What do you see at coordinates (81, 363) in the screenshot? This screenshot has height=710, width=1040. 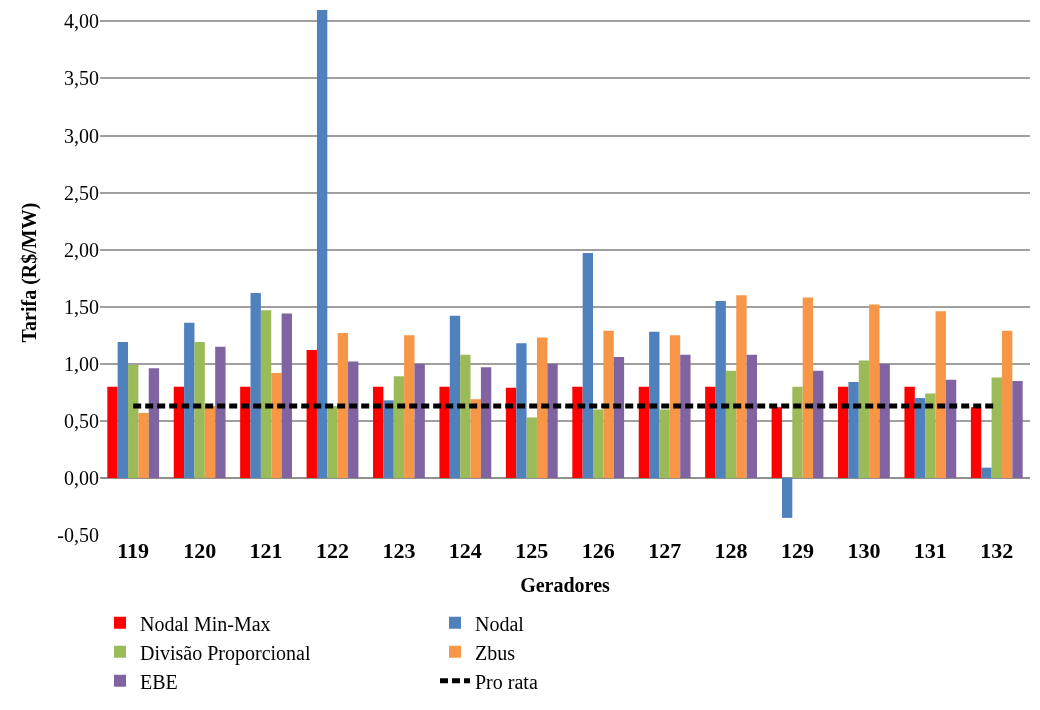 I see `y-tick-label: 1,00` at bounding box center [81, 363].